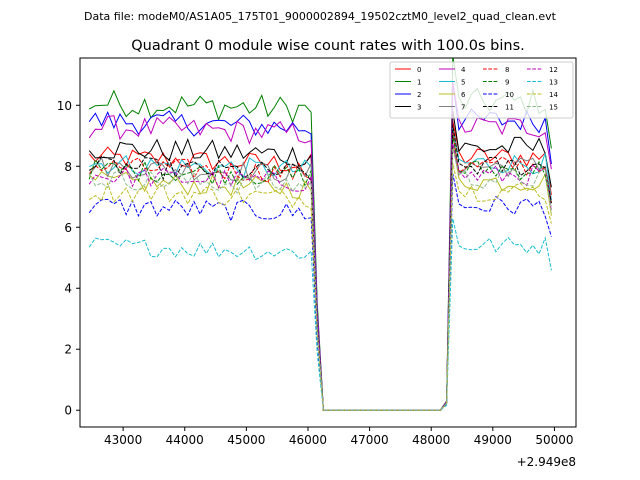  Describe the element at coordinates (431, 440) in the screenshot. I see `x-tick-label: 48000` at that location.